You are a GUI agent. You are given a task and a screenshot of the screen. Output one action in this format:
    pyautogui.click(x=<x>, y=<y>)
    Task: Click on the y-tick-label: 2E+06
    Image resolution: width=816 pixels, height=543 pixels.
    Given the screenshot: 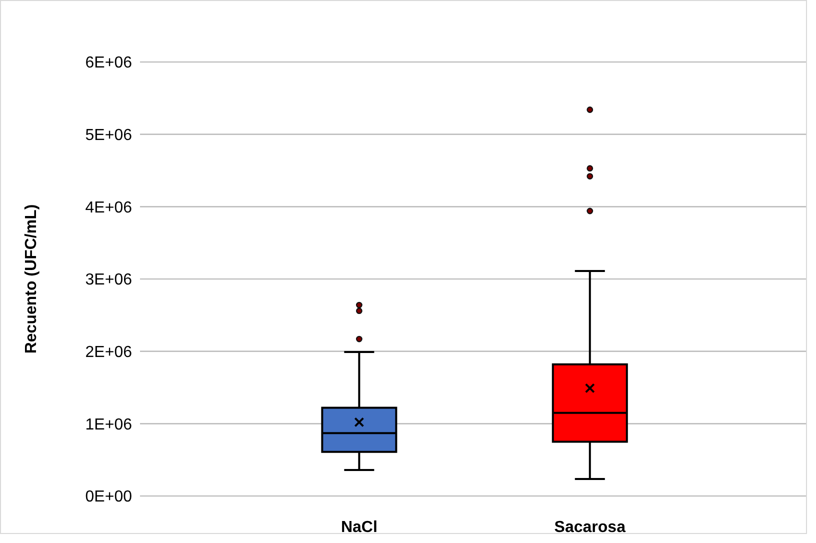 What is the action you would take?
    pyautogui.click(x=108, y=352)
    